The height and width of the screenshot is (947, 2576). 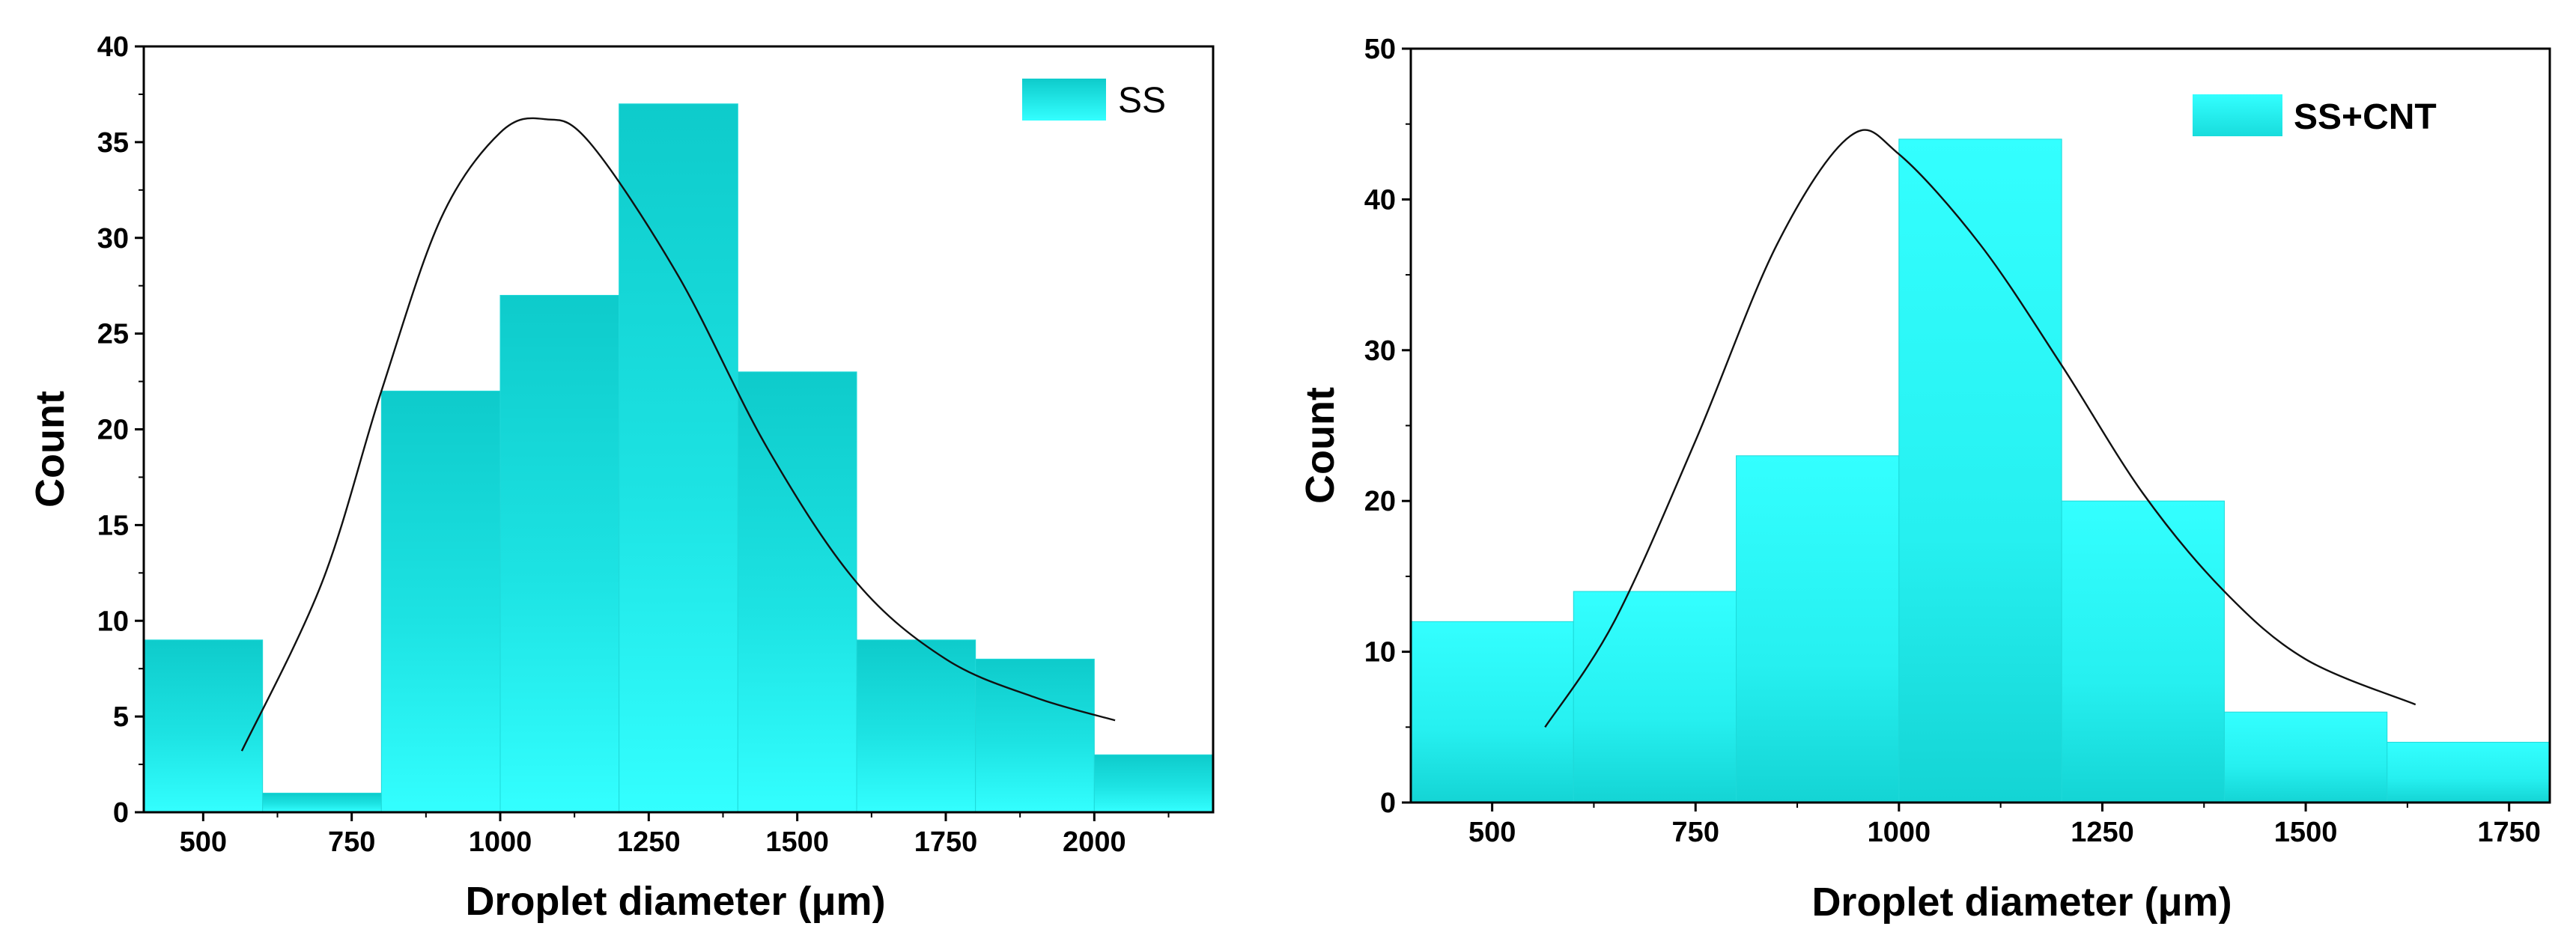 What do you see at coordinates (1380, 49) in the screenshot?
I see `y-tick-label: 50` at bounding box center [1380, 49].